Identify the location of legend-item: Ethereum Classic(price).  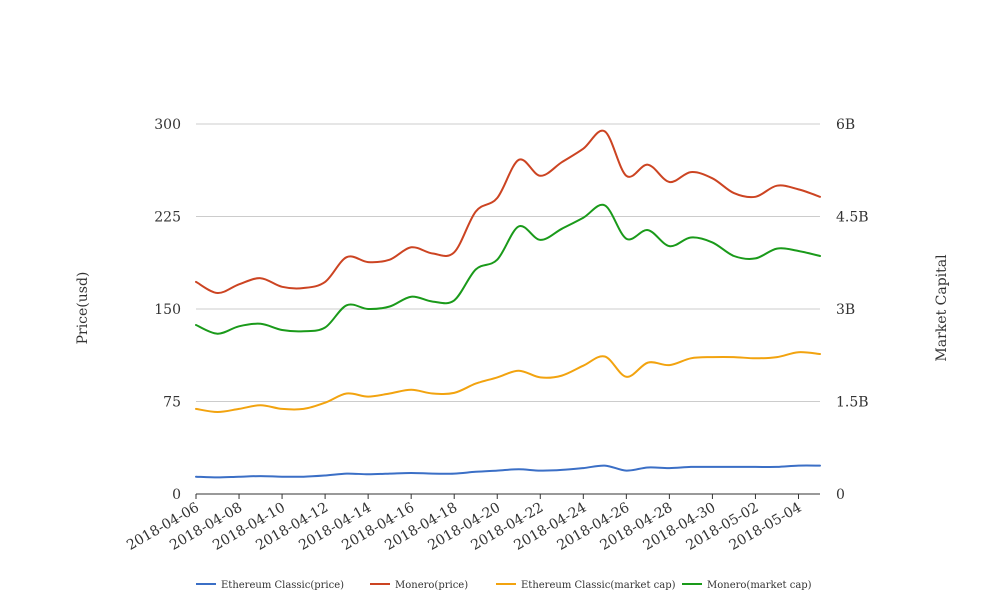
(270, 585).